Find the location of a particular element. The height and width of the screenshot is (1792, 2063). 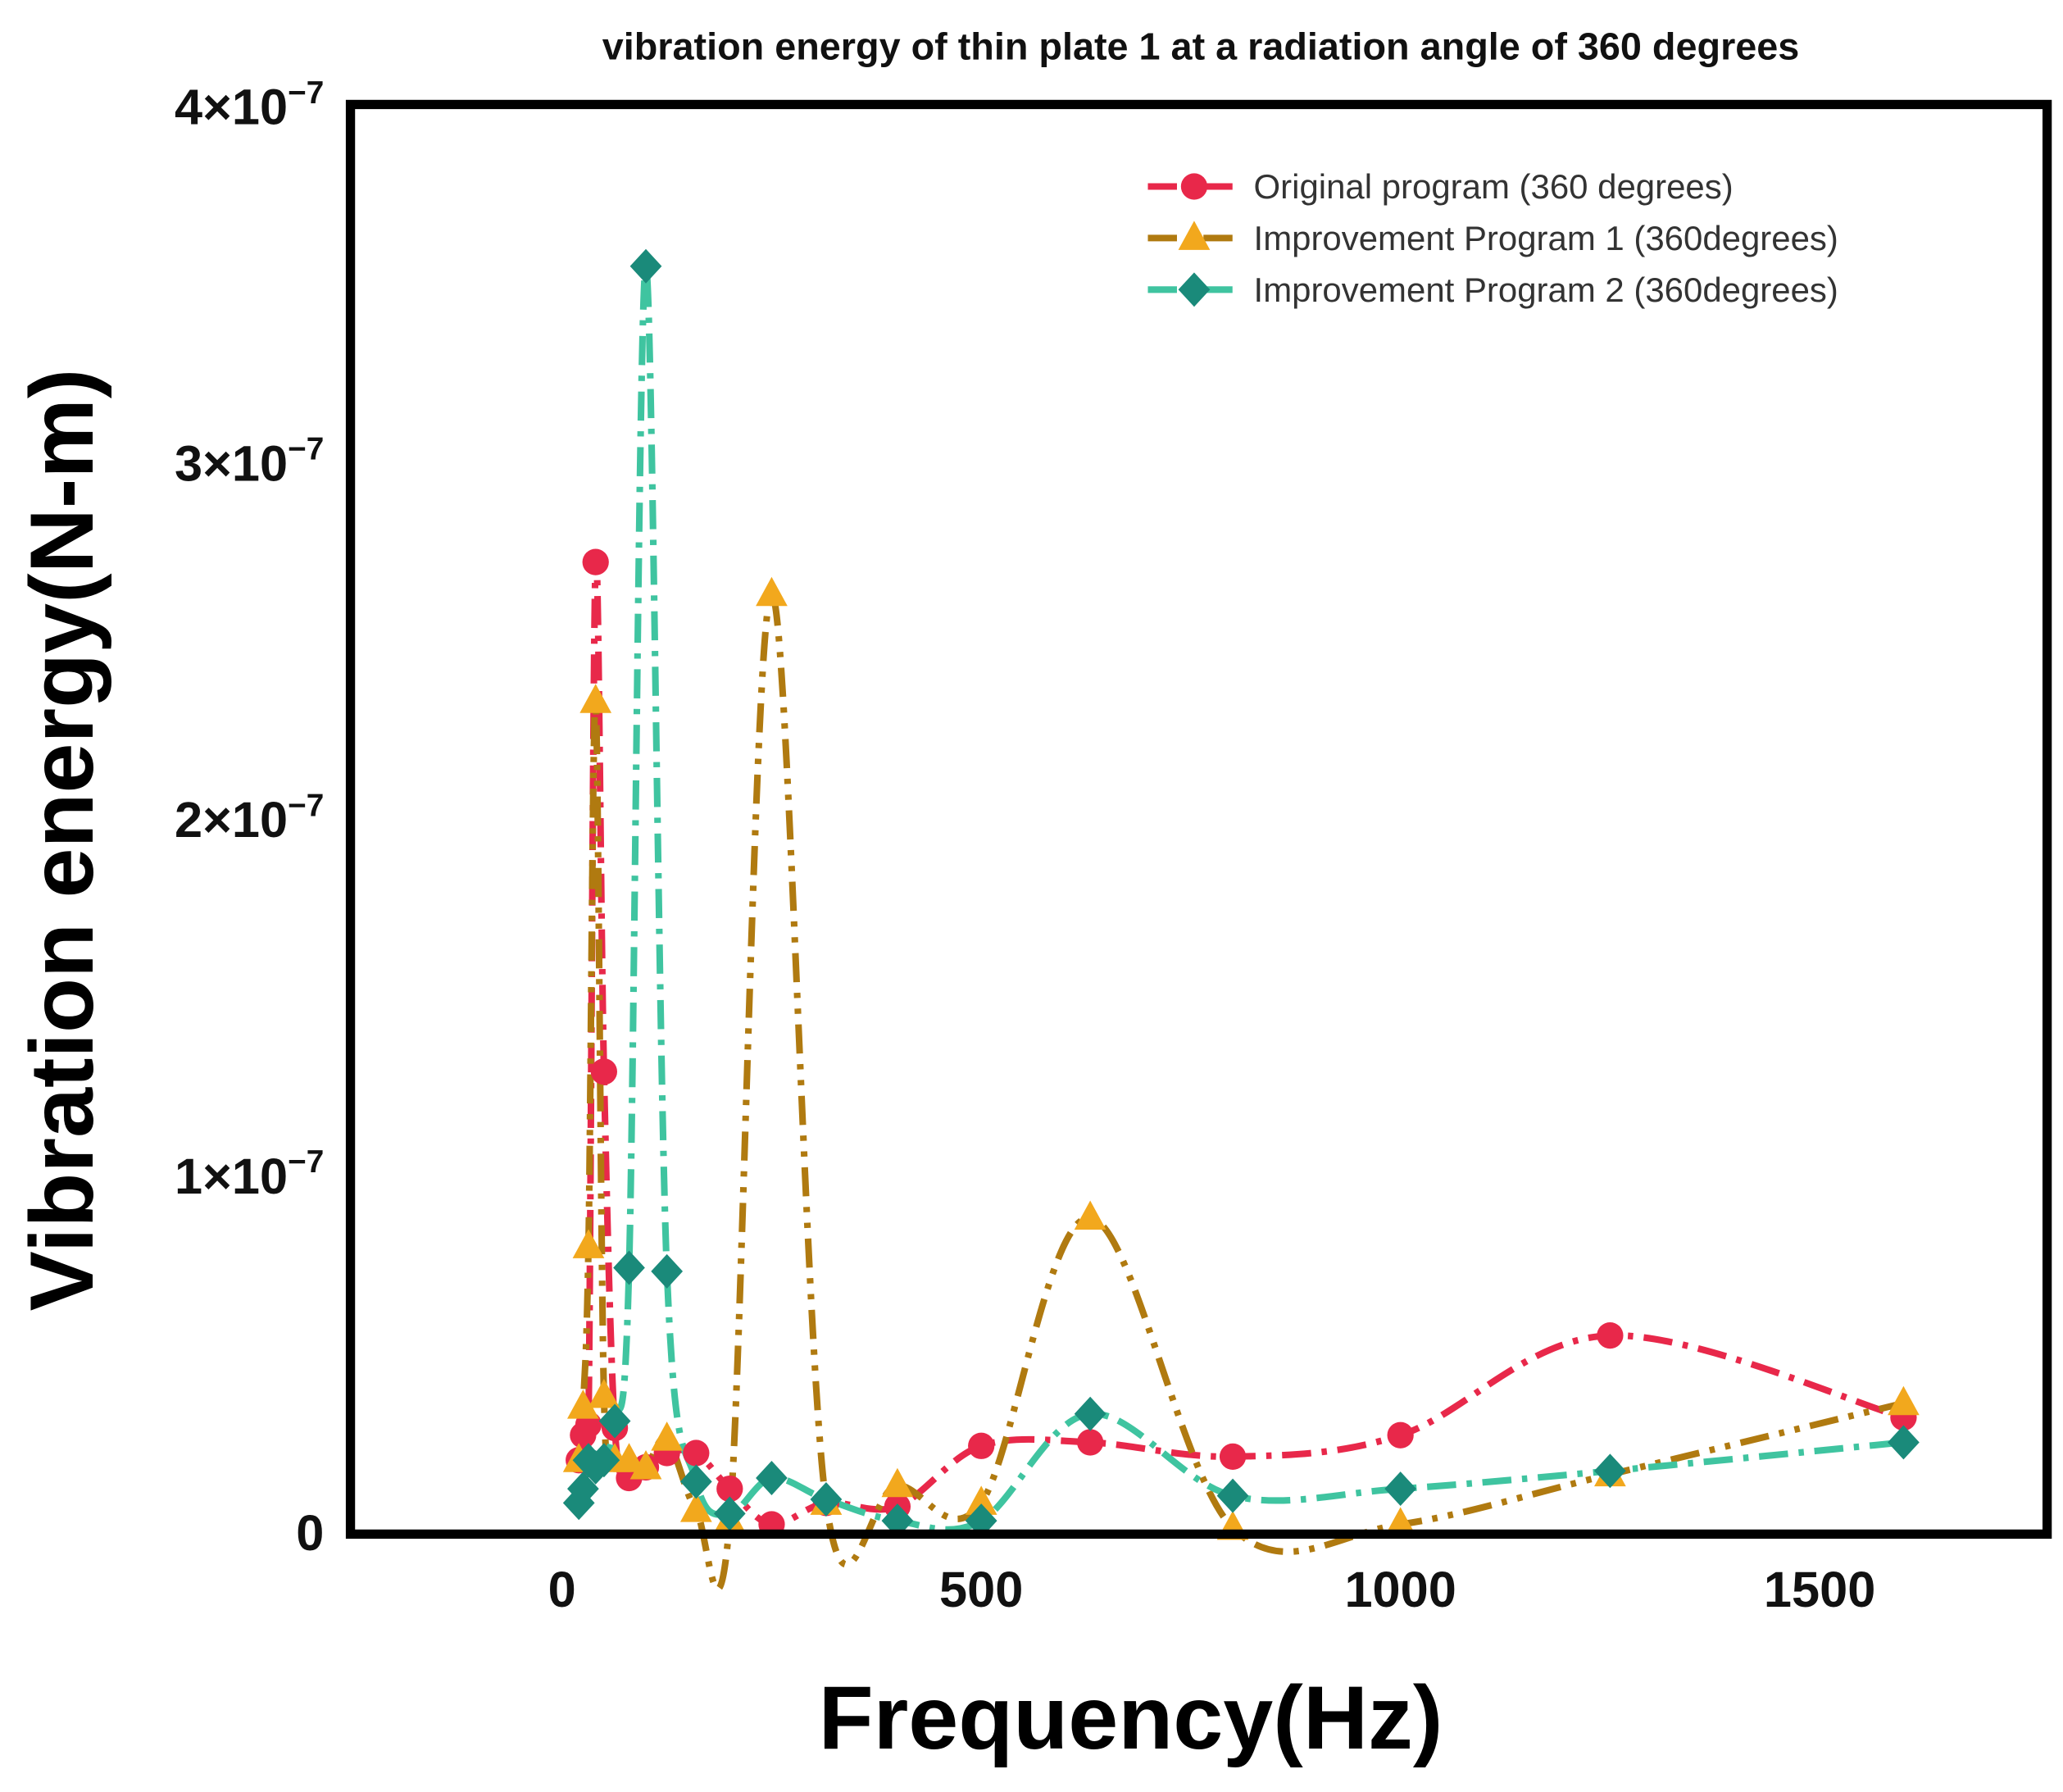

legend-marker-triangle-icon is located at coordinates (1194, 235).